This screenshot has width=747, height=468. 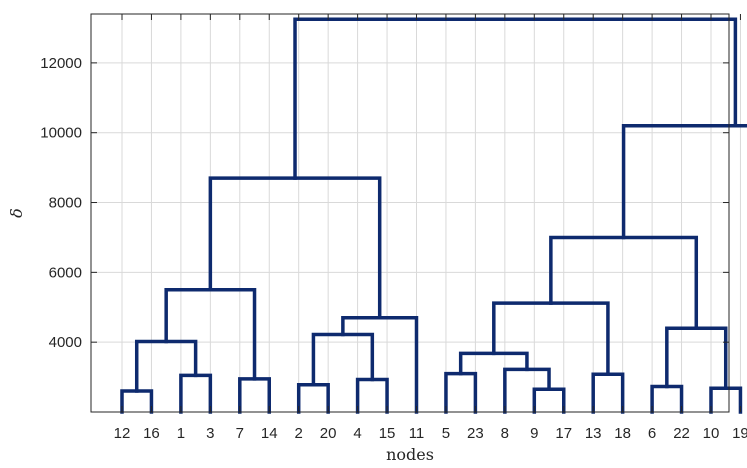 I want to click on x-tick-label-11: 11, so click(x=417, y=433).